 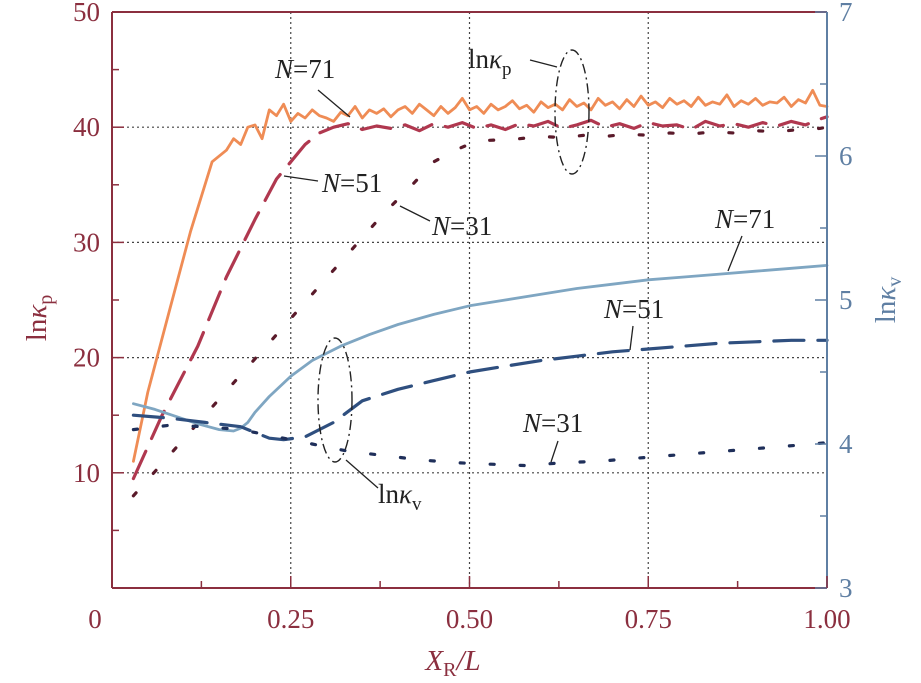 I want to click on tick-label-right-3: 3, so click(x=846, y=588).